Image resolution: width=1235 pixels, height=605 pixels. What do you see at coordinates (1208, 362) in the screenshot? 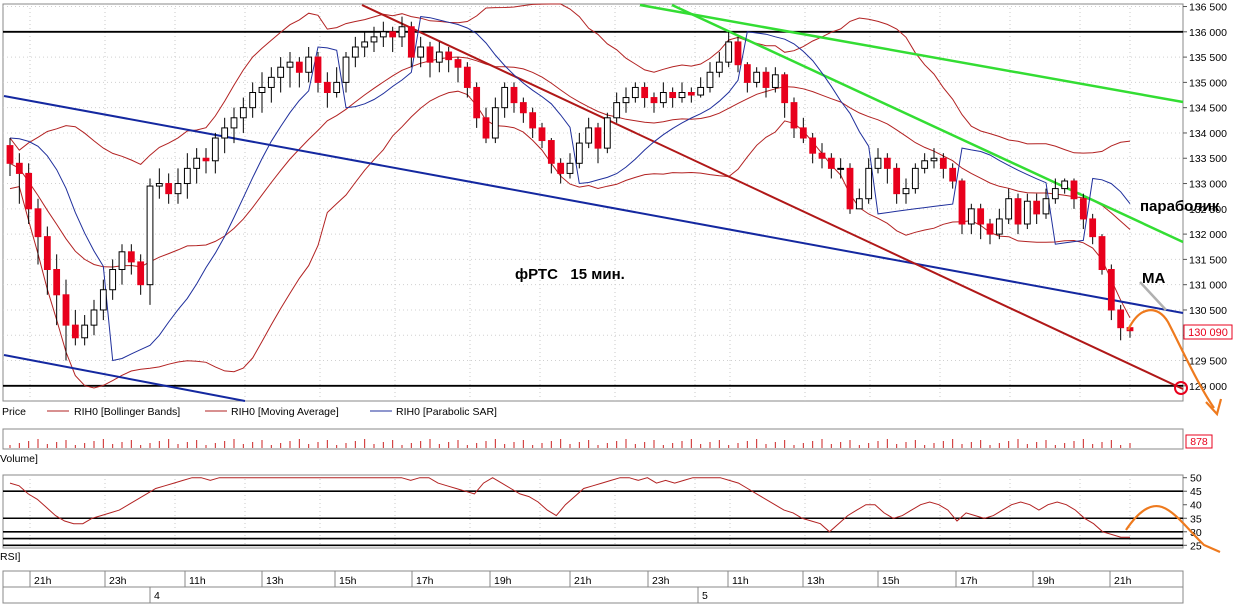
I see `price-tick-label: 129 500` at bounding box center [1208, 362].